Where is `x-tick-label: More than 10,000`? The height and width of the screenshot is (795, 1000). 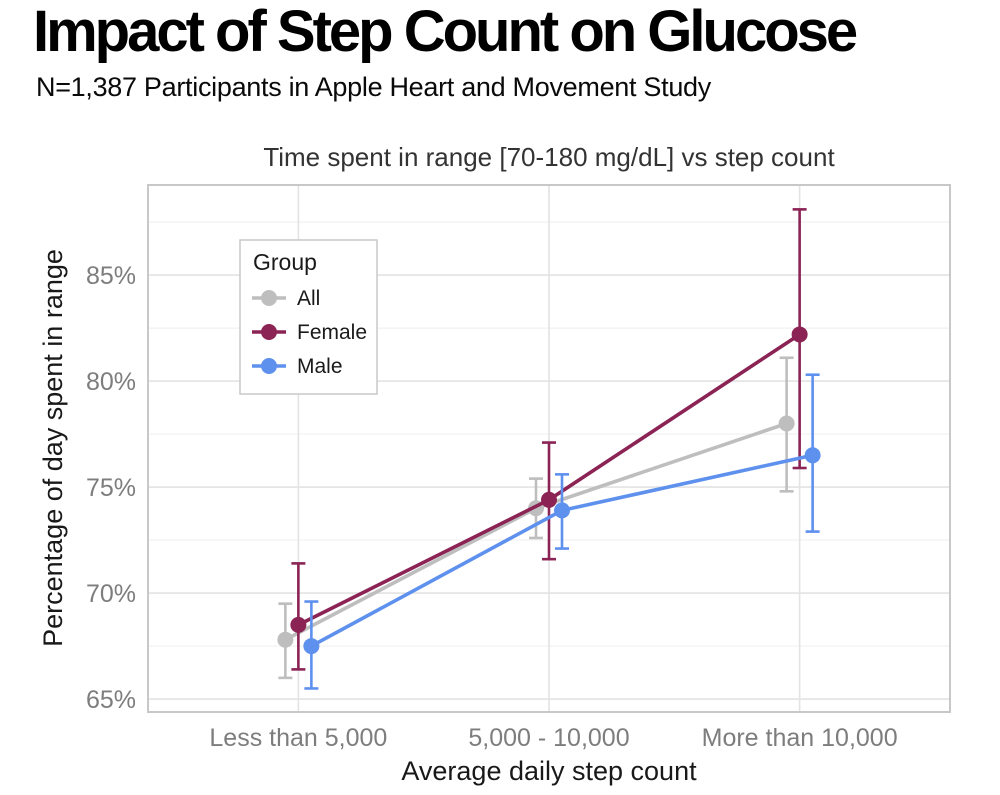 x-tick-label: More than 10,000 is located at coordinates (800, 738).